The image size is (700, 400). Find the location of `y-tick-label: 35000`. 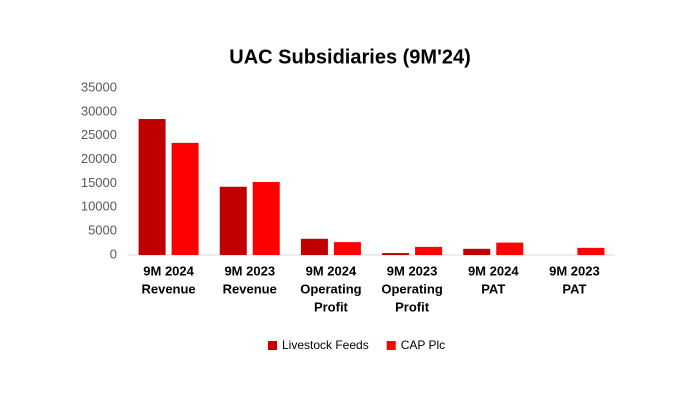

y-tick-label: 35000 is located at coordinates (99, 86).